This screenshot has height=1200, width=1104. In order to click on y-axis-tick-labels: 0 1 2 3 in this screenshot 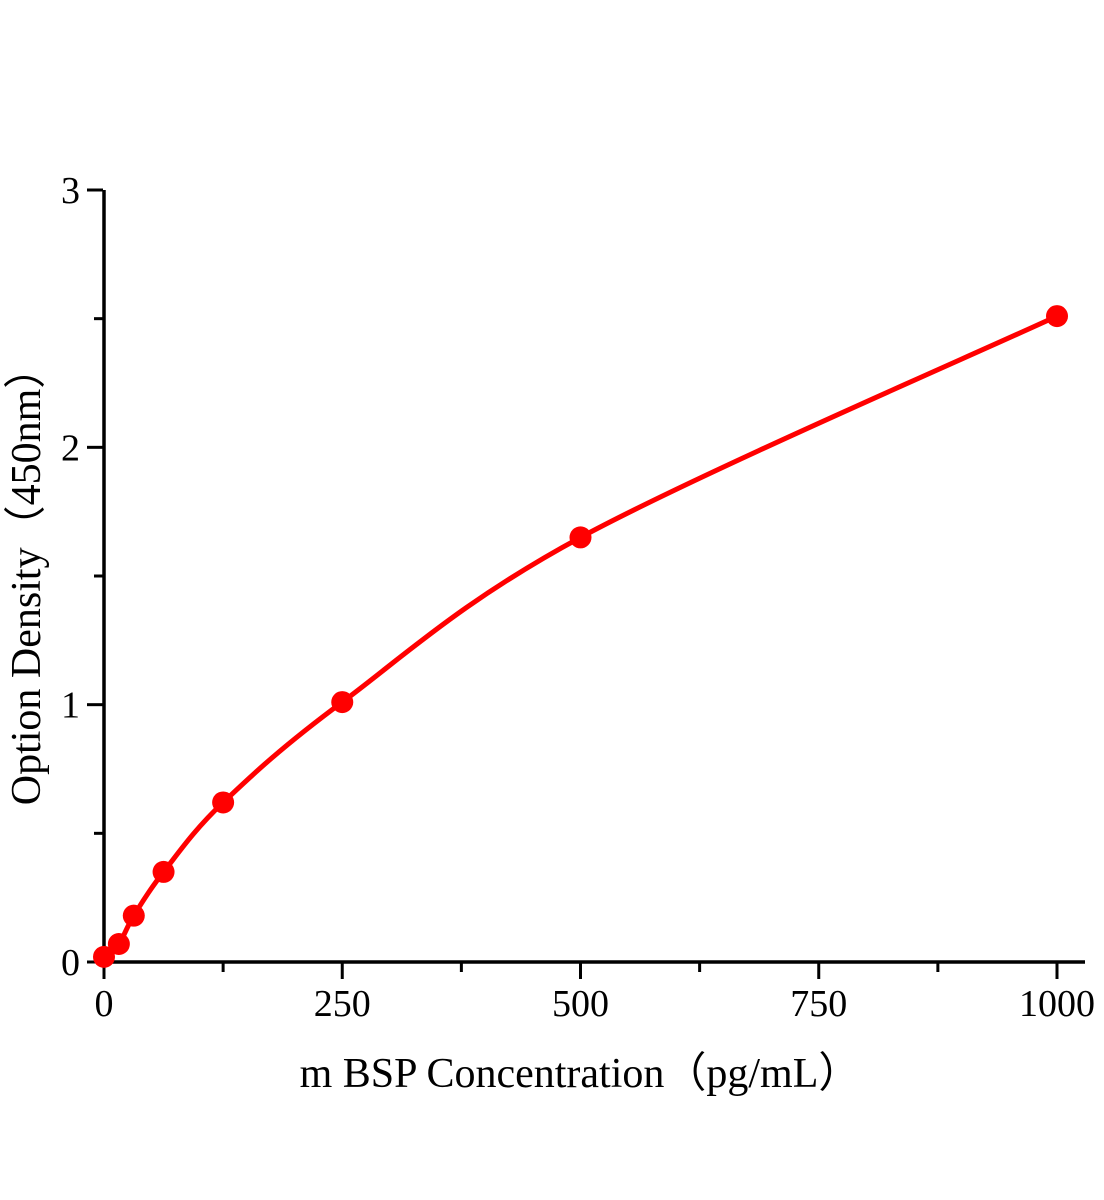, I will do `click(70, 577)`.